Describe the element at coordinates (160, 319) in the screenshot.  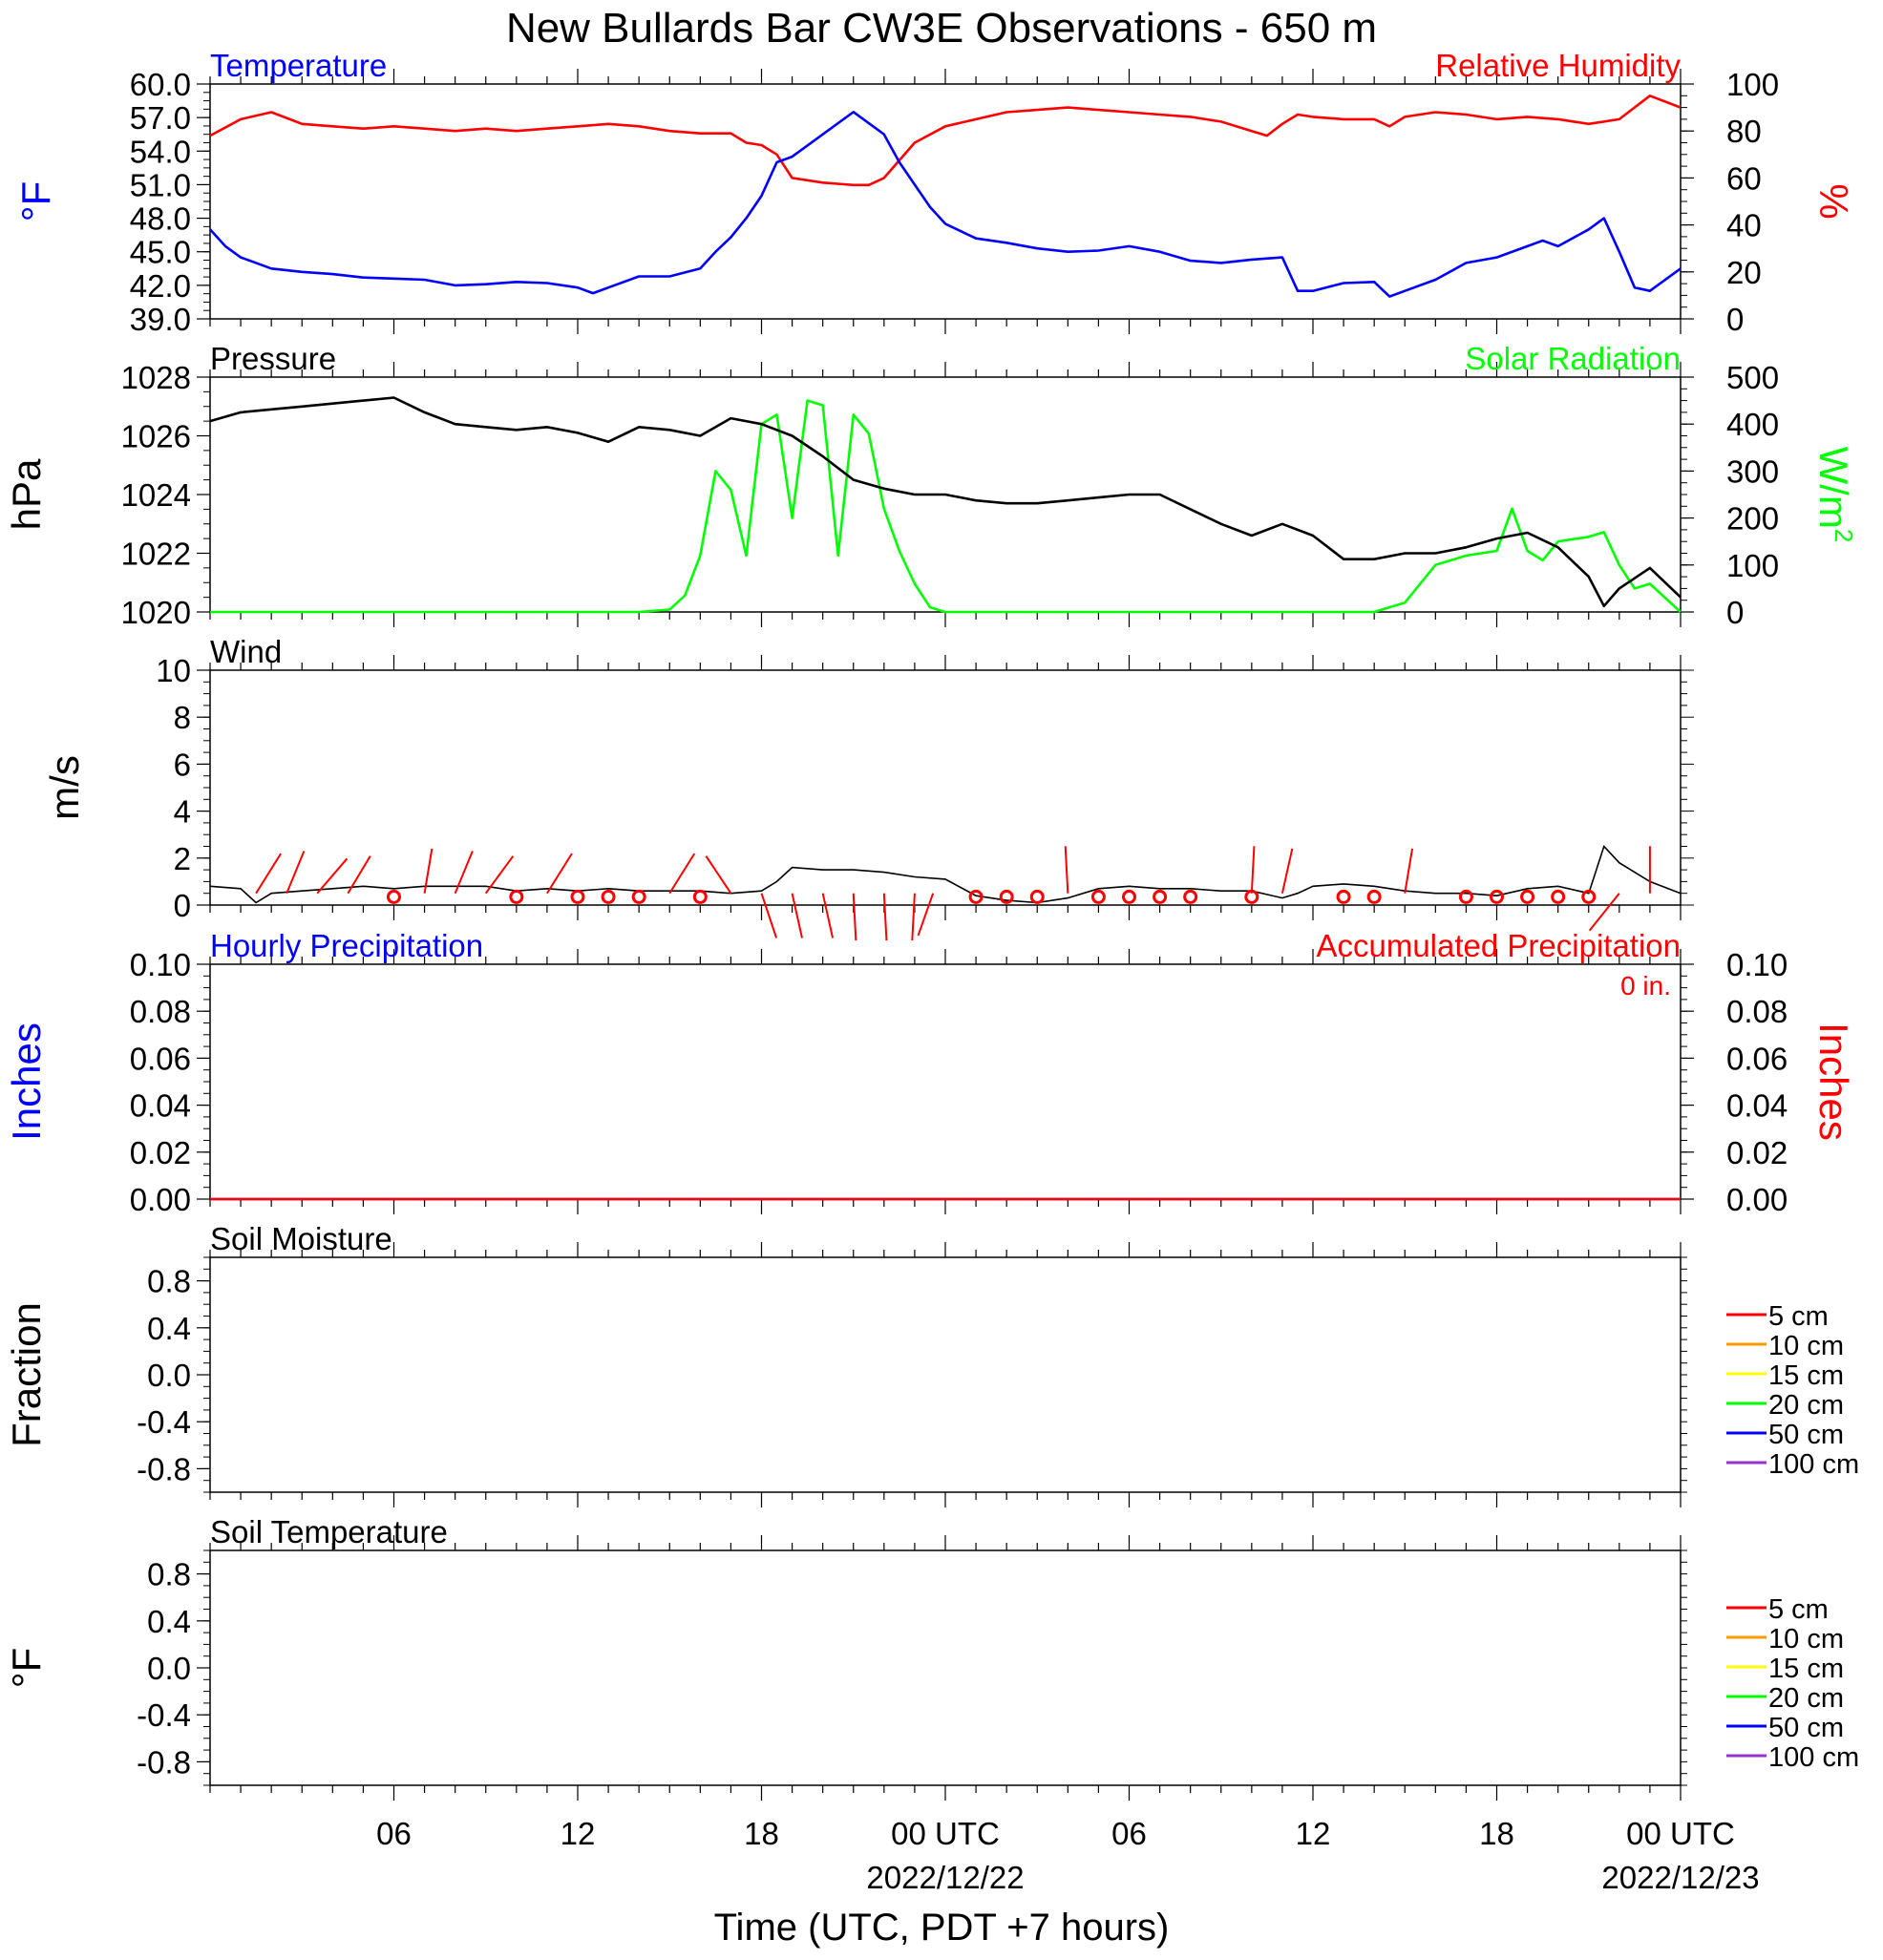
I see `temp-y-tick-label: 39.0` at that location.